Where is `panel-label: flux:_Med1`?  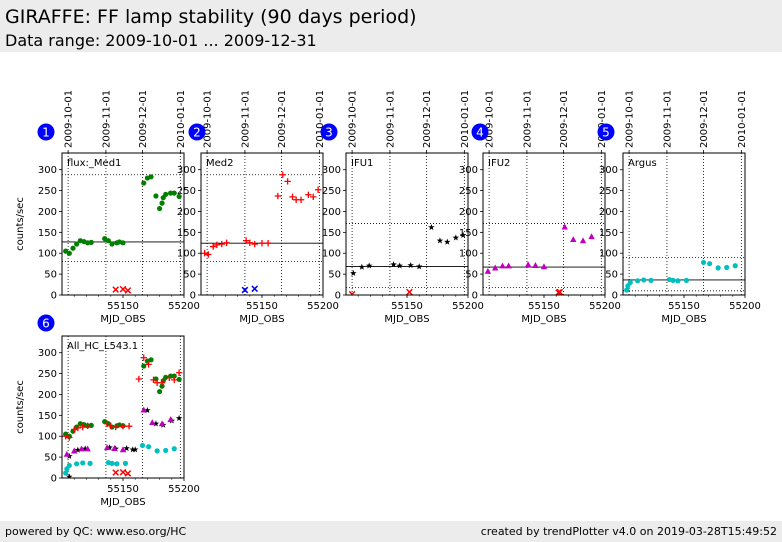 panel-label: flux:_Med1 is located at coordinates (94, 163).